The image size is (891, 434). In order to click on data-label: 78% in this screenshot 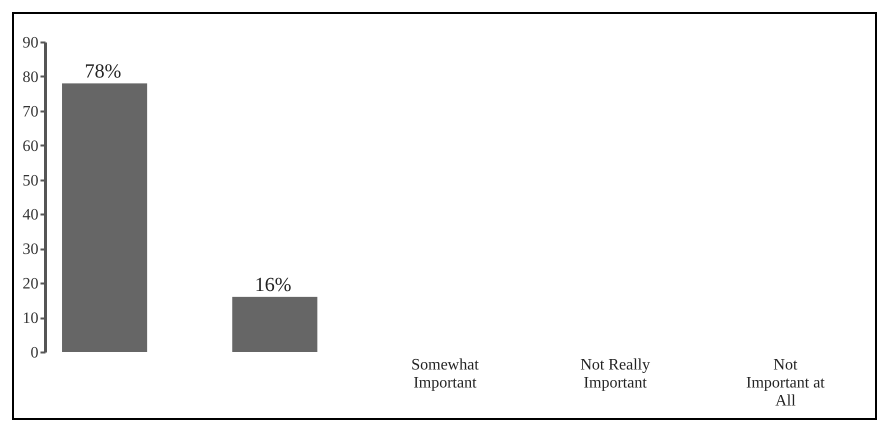, I will do `click(103, 71)`.